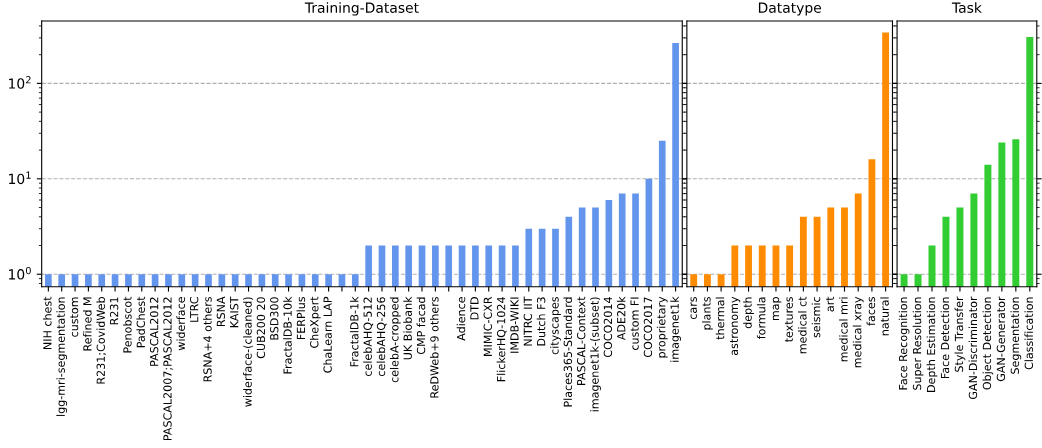 This screenshot has width=1042, height=448. I want to click on x-tick-label: Face Detection, so click(945, 337).